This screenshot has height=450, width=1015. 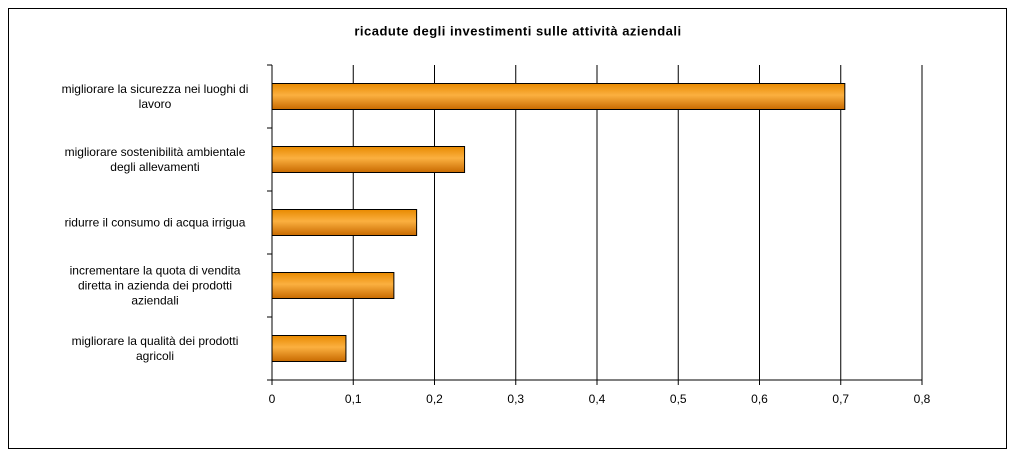 What do you see at coordinates (353, 399) in the screenshot?
I see `x-tick-label: 0,1` at bounding box center [353, 399].